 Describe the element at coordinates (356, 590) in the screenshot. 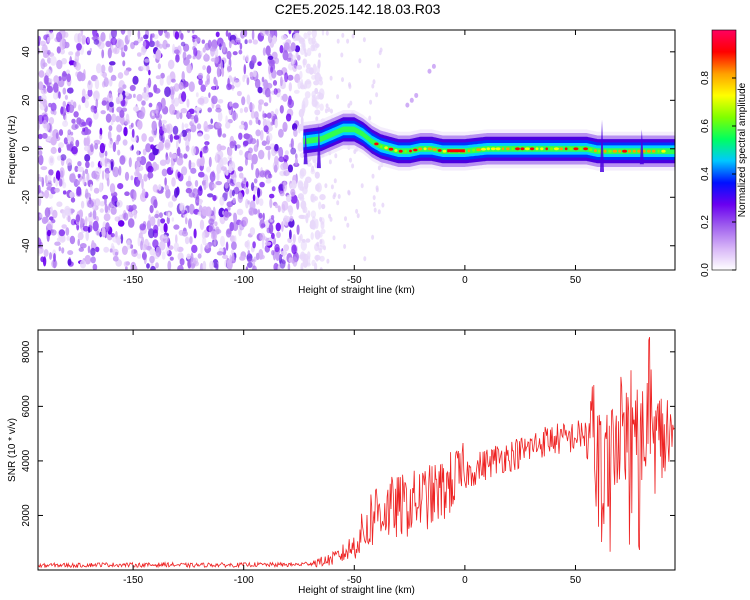

I see `x-axis-label: Height of straight line (km)` at that location.